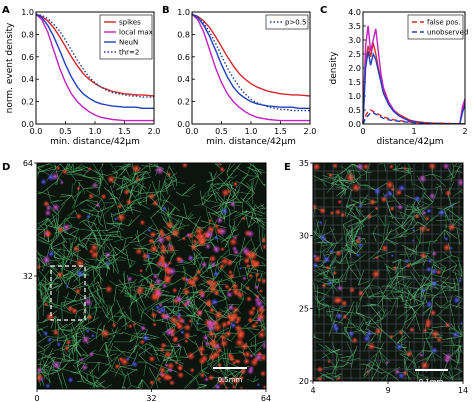 The width and height of the screenshot is (474, 402). I want to click on series-line-local-max-, so click(414, 75).